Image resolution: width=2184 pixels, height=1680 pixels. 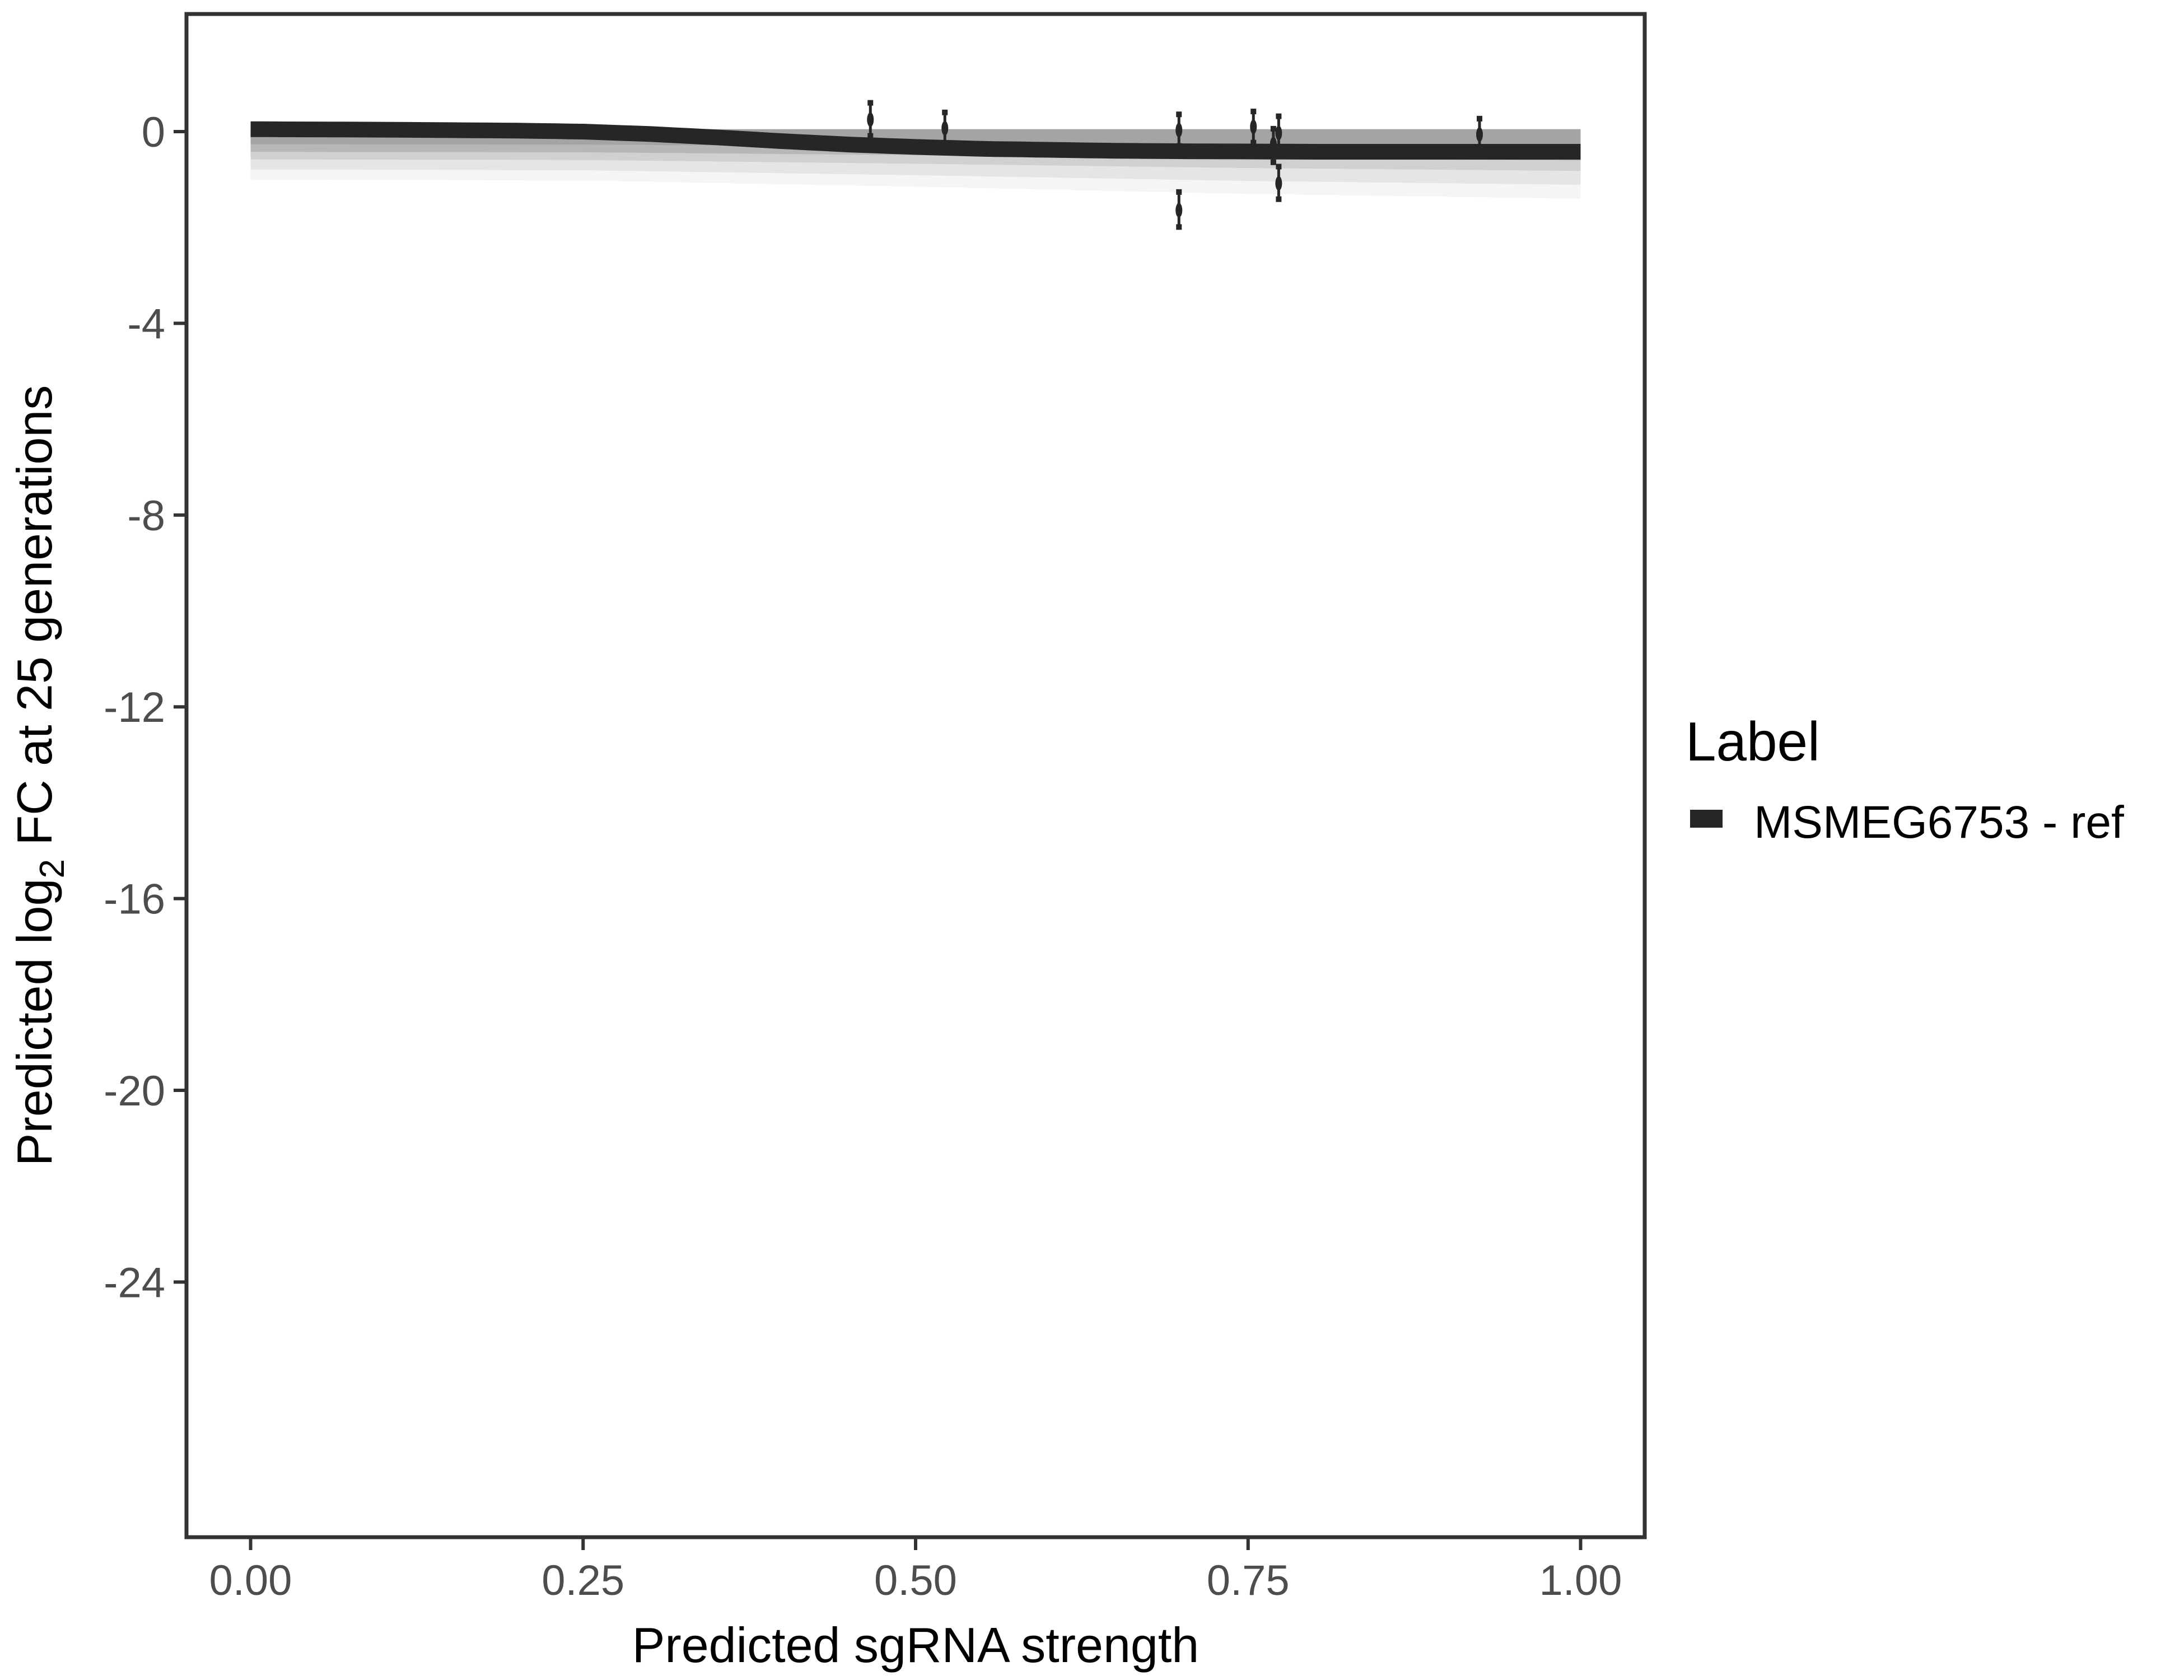 What do you see at coordinates (135, 707) in the screenshot?
I see `y-tick-label: -12` at bounding box center [135, 707].